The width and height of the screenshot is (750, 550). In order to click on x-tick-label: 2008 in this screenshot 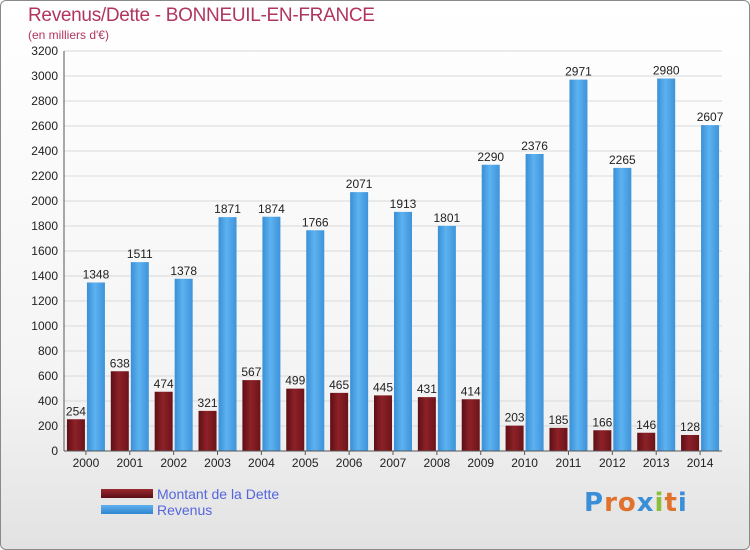, I will do `click(437, 463)`.